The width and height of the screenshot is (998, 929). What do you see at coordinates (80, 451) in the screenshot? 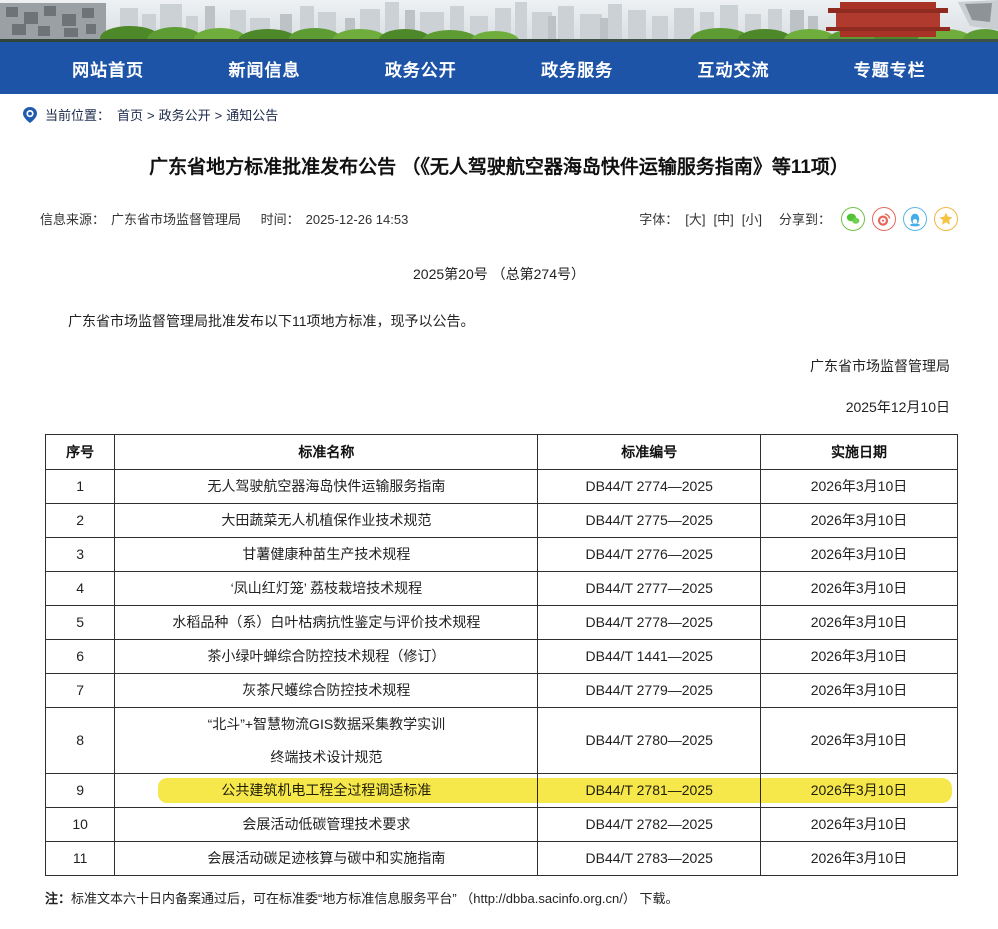
I see `column-header-index: 序号` at bounding box center [80, 451].